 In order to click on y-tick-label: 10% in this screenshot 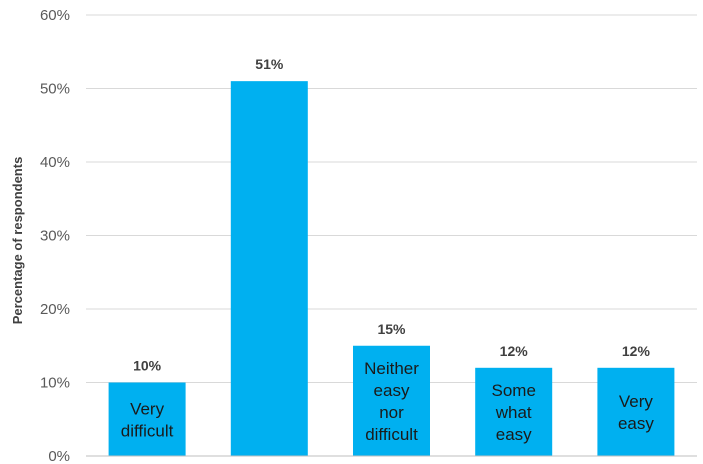, I will do `click(55, 383)`.